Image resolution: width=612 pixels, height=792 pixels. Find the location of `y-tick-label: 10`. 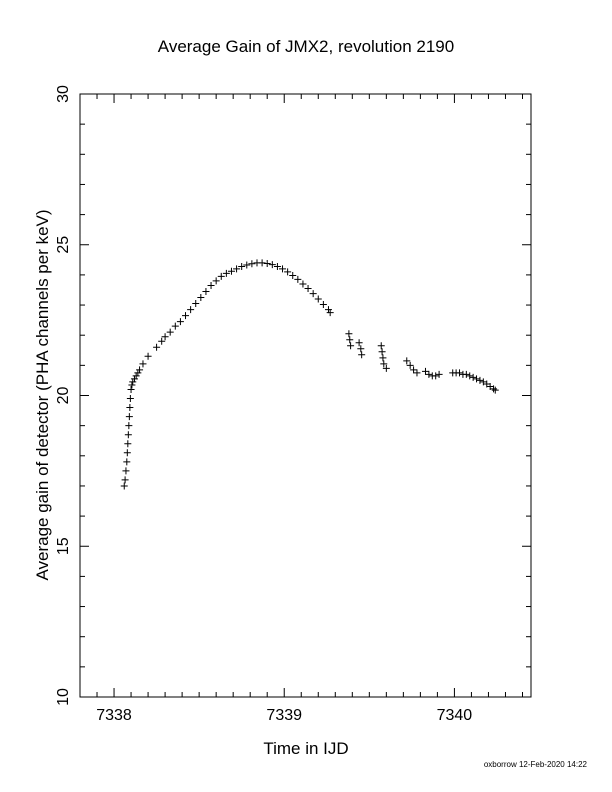

y-tick-label: 10 is located at coordinates (63, 697).